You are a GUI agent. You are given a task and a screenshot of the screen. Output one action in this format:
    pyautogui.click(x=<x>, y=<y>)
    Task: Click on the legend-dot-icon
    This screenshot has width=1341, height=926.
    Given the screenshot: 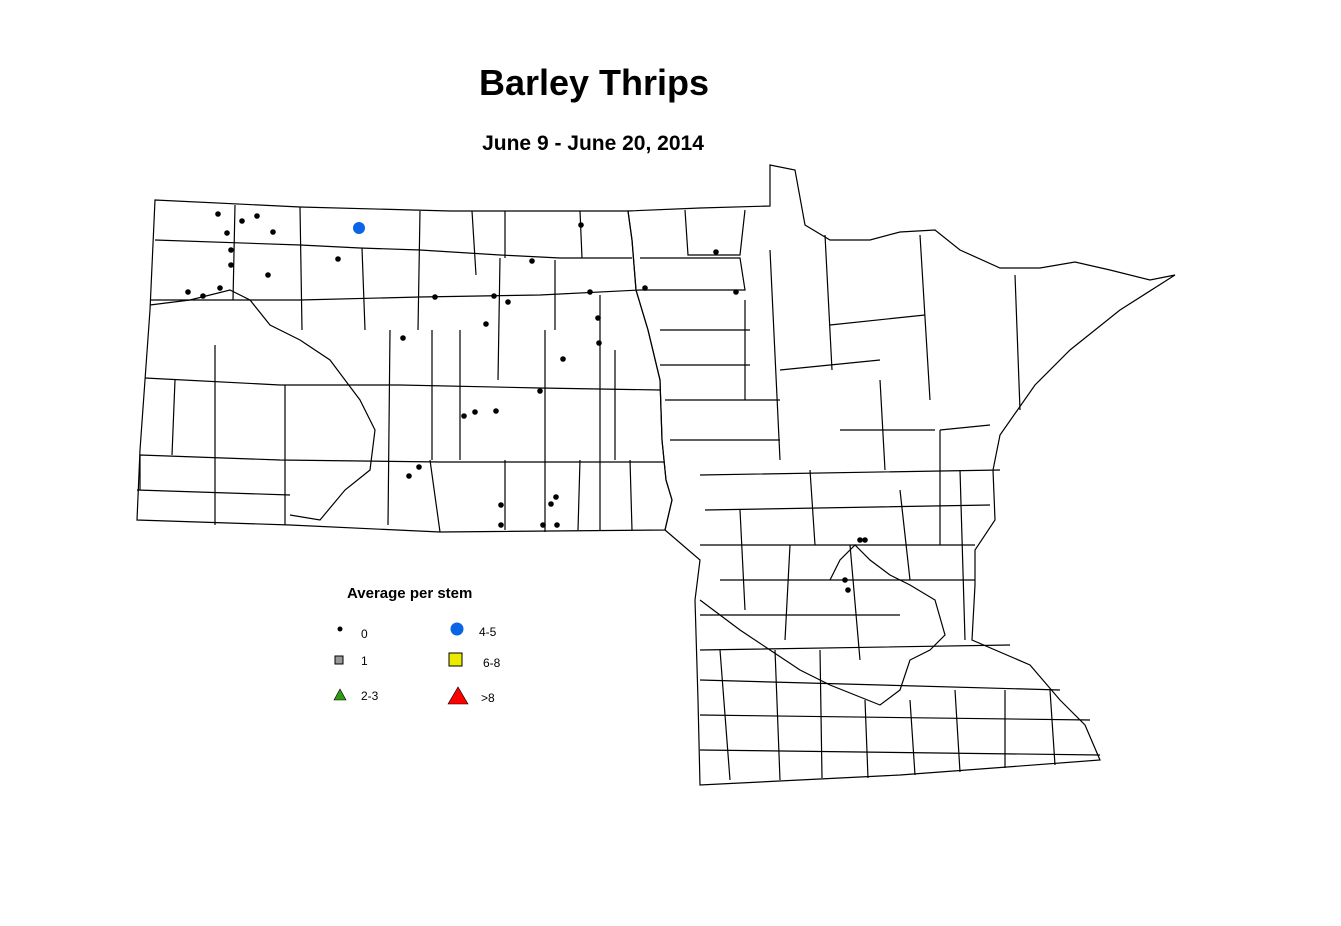 What is the action you would take?
    pyautogui.click(x=340, y=629)
    